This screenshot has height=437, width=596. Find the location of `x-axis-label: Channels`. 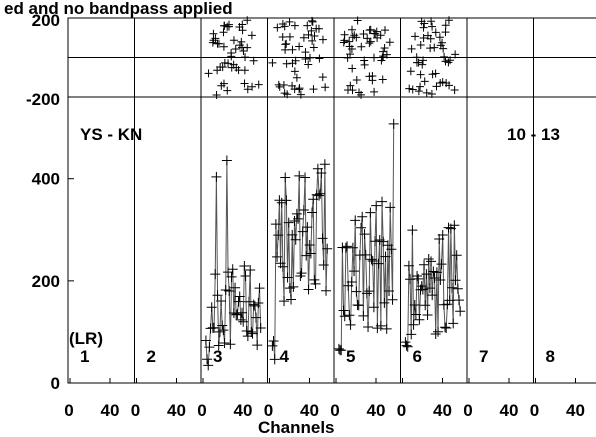

x-axis-label: Channels is located at coordinates (296, 427).